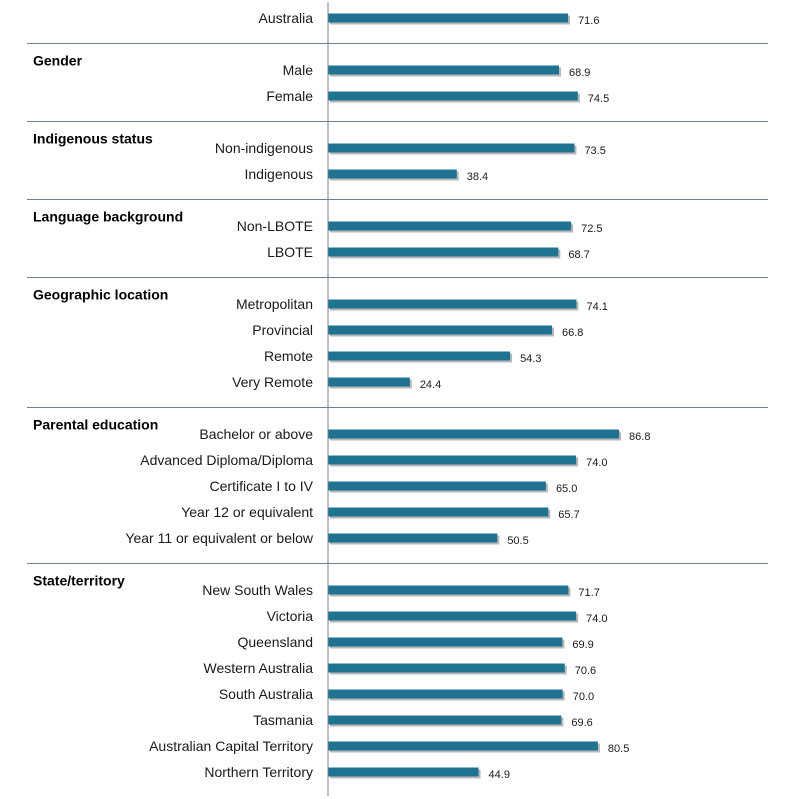 The image size is (786, 799). Describe the element at coordinates (588, 21) in the screenshot. I see `value-label: 71.6` at that location.